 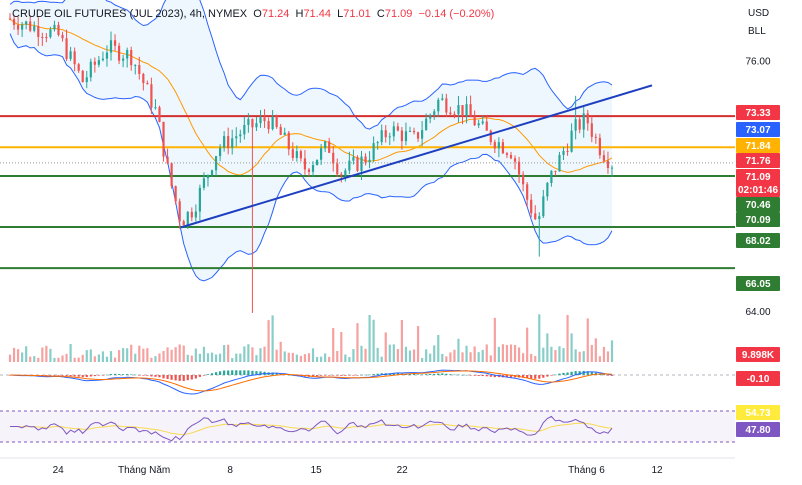 What do you see at coordinates (456, 14) in the screenshot?
I see `change-value: −0.14 (−0.20%)` at bounding box center [456, 14].